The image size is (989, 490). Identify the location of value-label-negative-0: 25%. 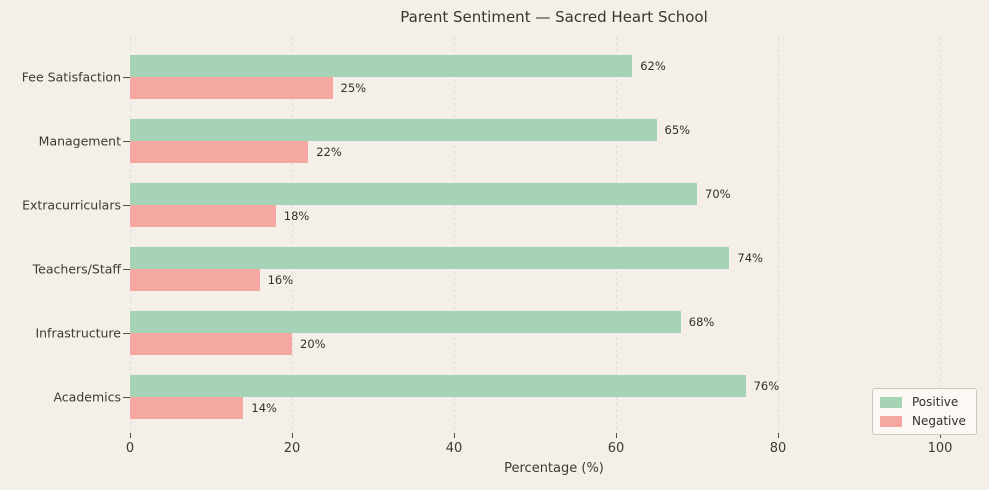
(353, 87).